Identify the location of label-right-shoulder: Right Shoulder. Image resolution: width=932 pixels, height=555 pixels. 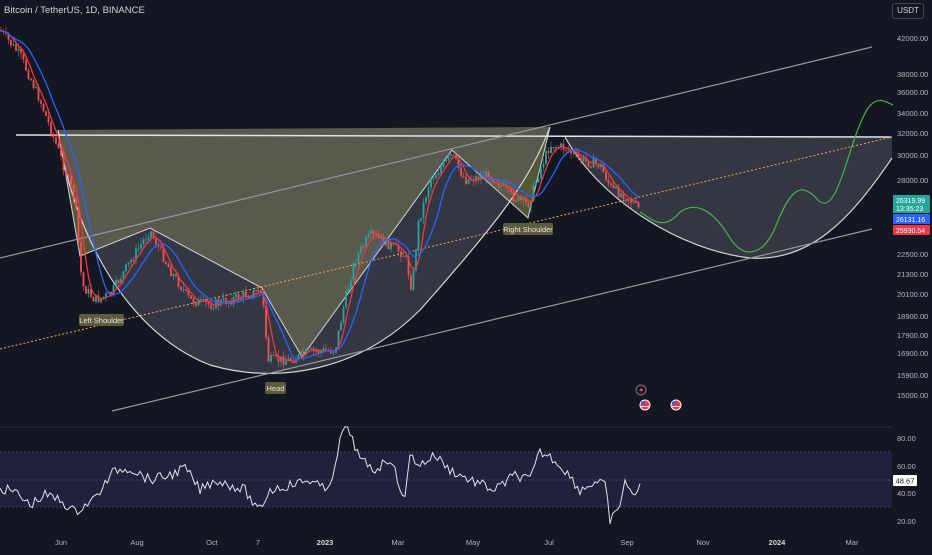
(528, 229).